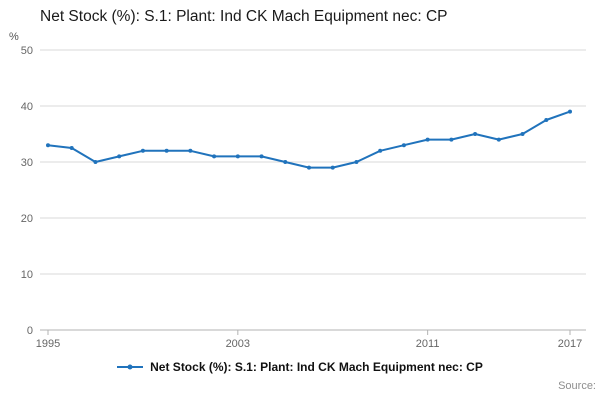 The image size is (600, 400). I want to click on data-line, so click(309, 139).